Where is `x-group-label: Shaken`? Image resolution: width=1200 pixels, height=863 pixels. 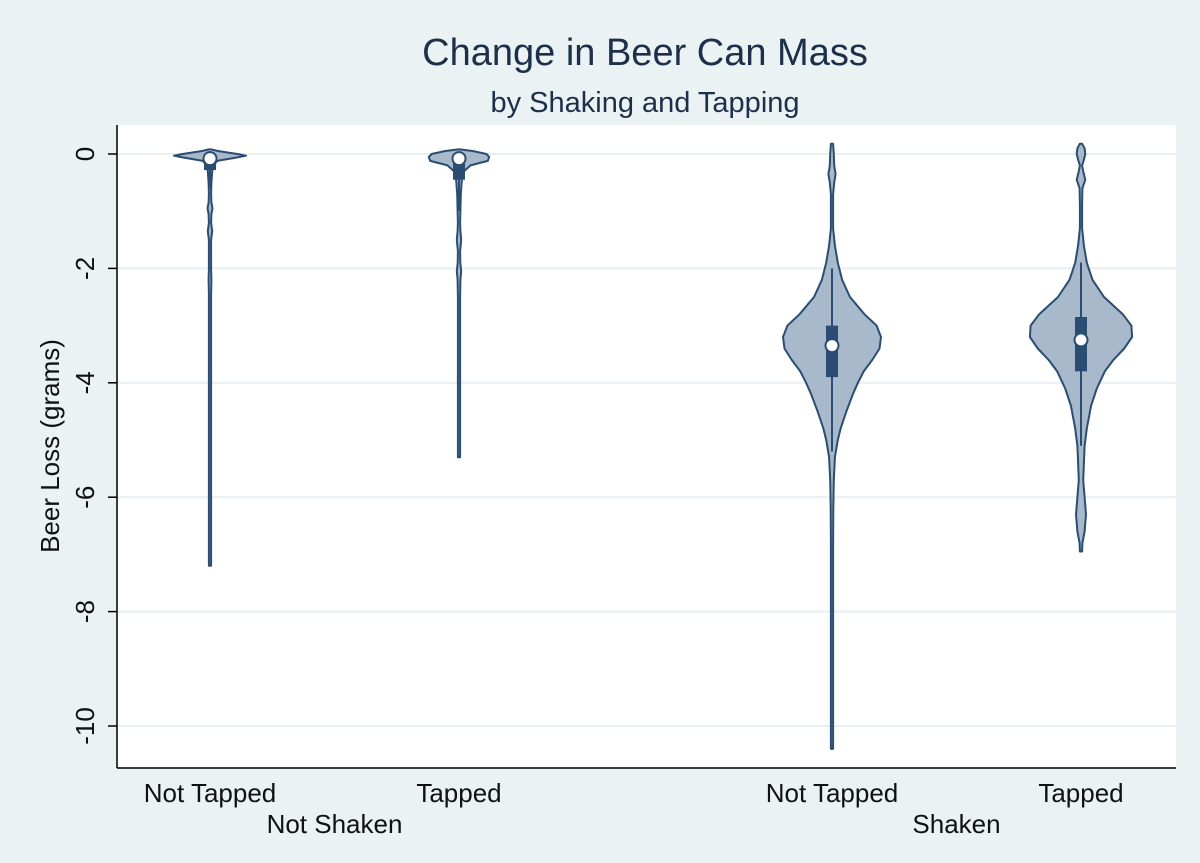 x-group-label: Shaken is located at coordinates (956, 824).